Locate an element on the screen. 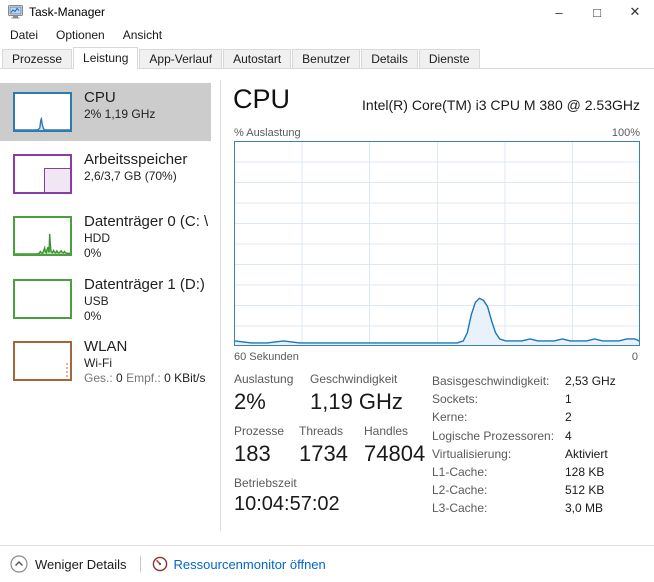  wlan-activity-mark is located at coordinates (67, 370).